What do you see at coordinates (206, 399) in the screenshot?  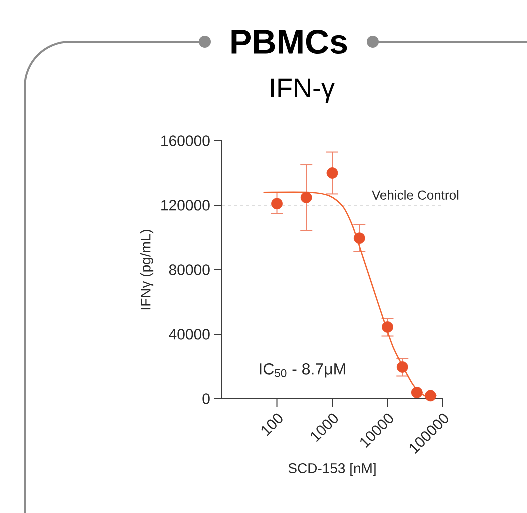 I see `y-tick-label: 0` at bounding box center [206, 399].